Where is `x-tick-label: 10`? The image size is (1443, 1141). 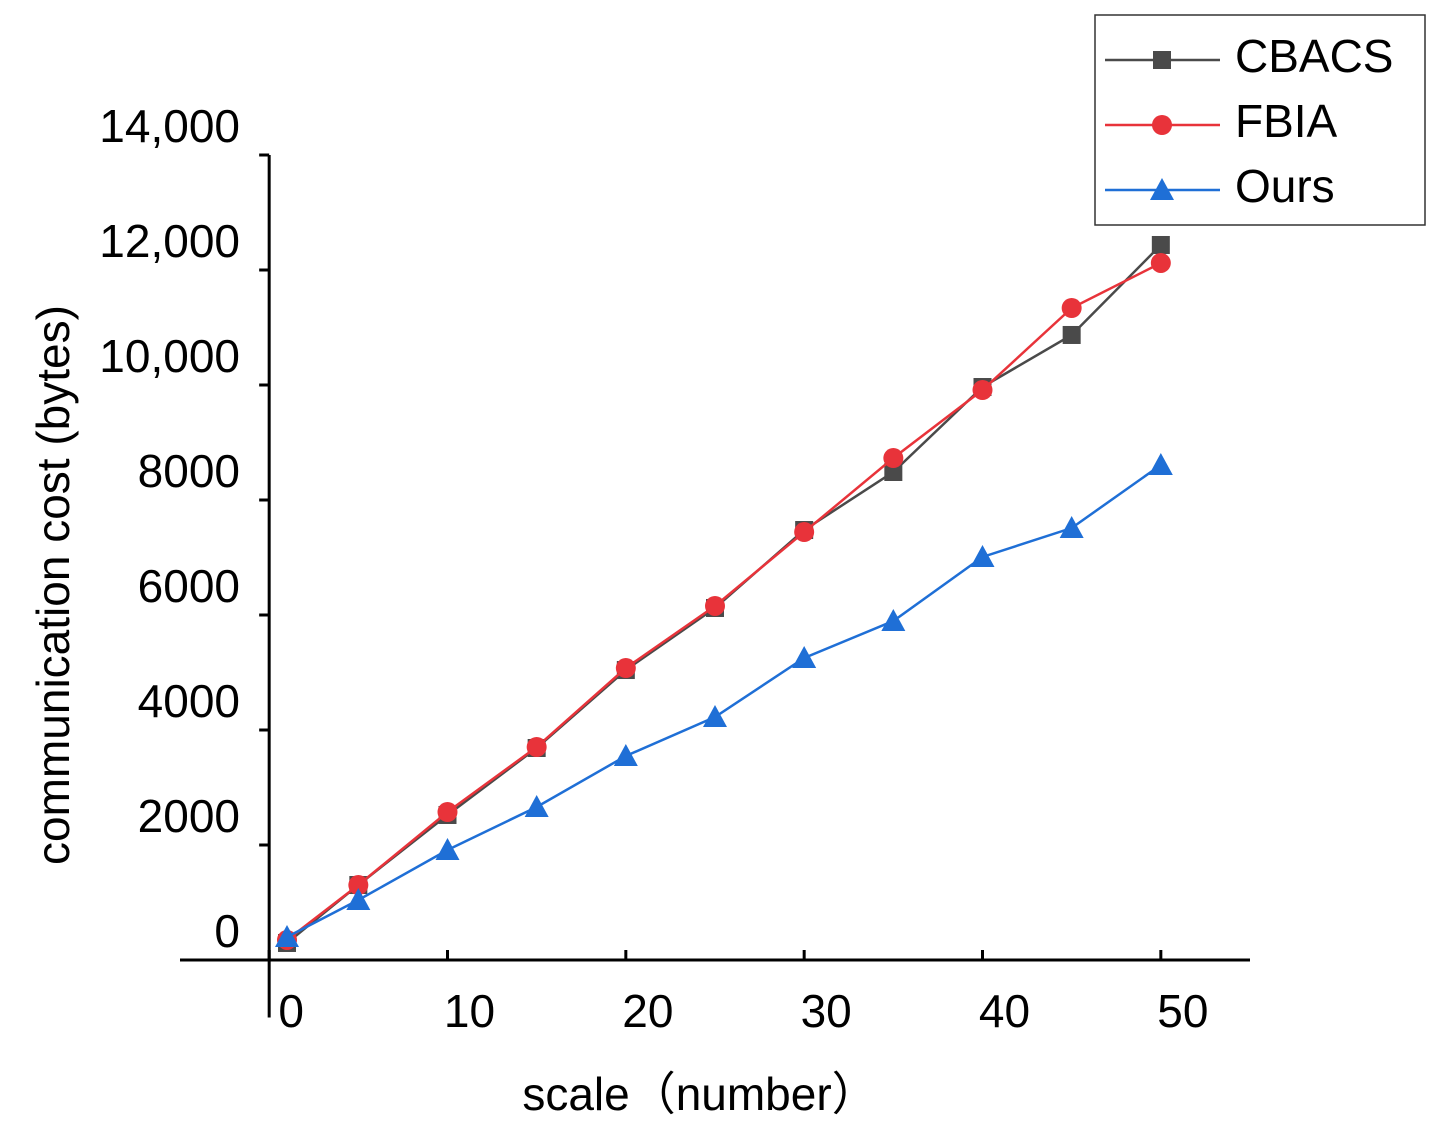 x-tick-label: 10 is located at coordinates (469, 1011).